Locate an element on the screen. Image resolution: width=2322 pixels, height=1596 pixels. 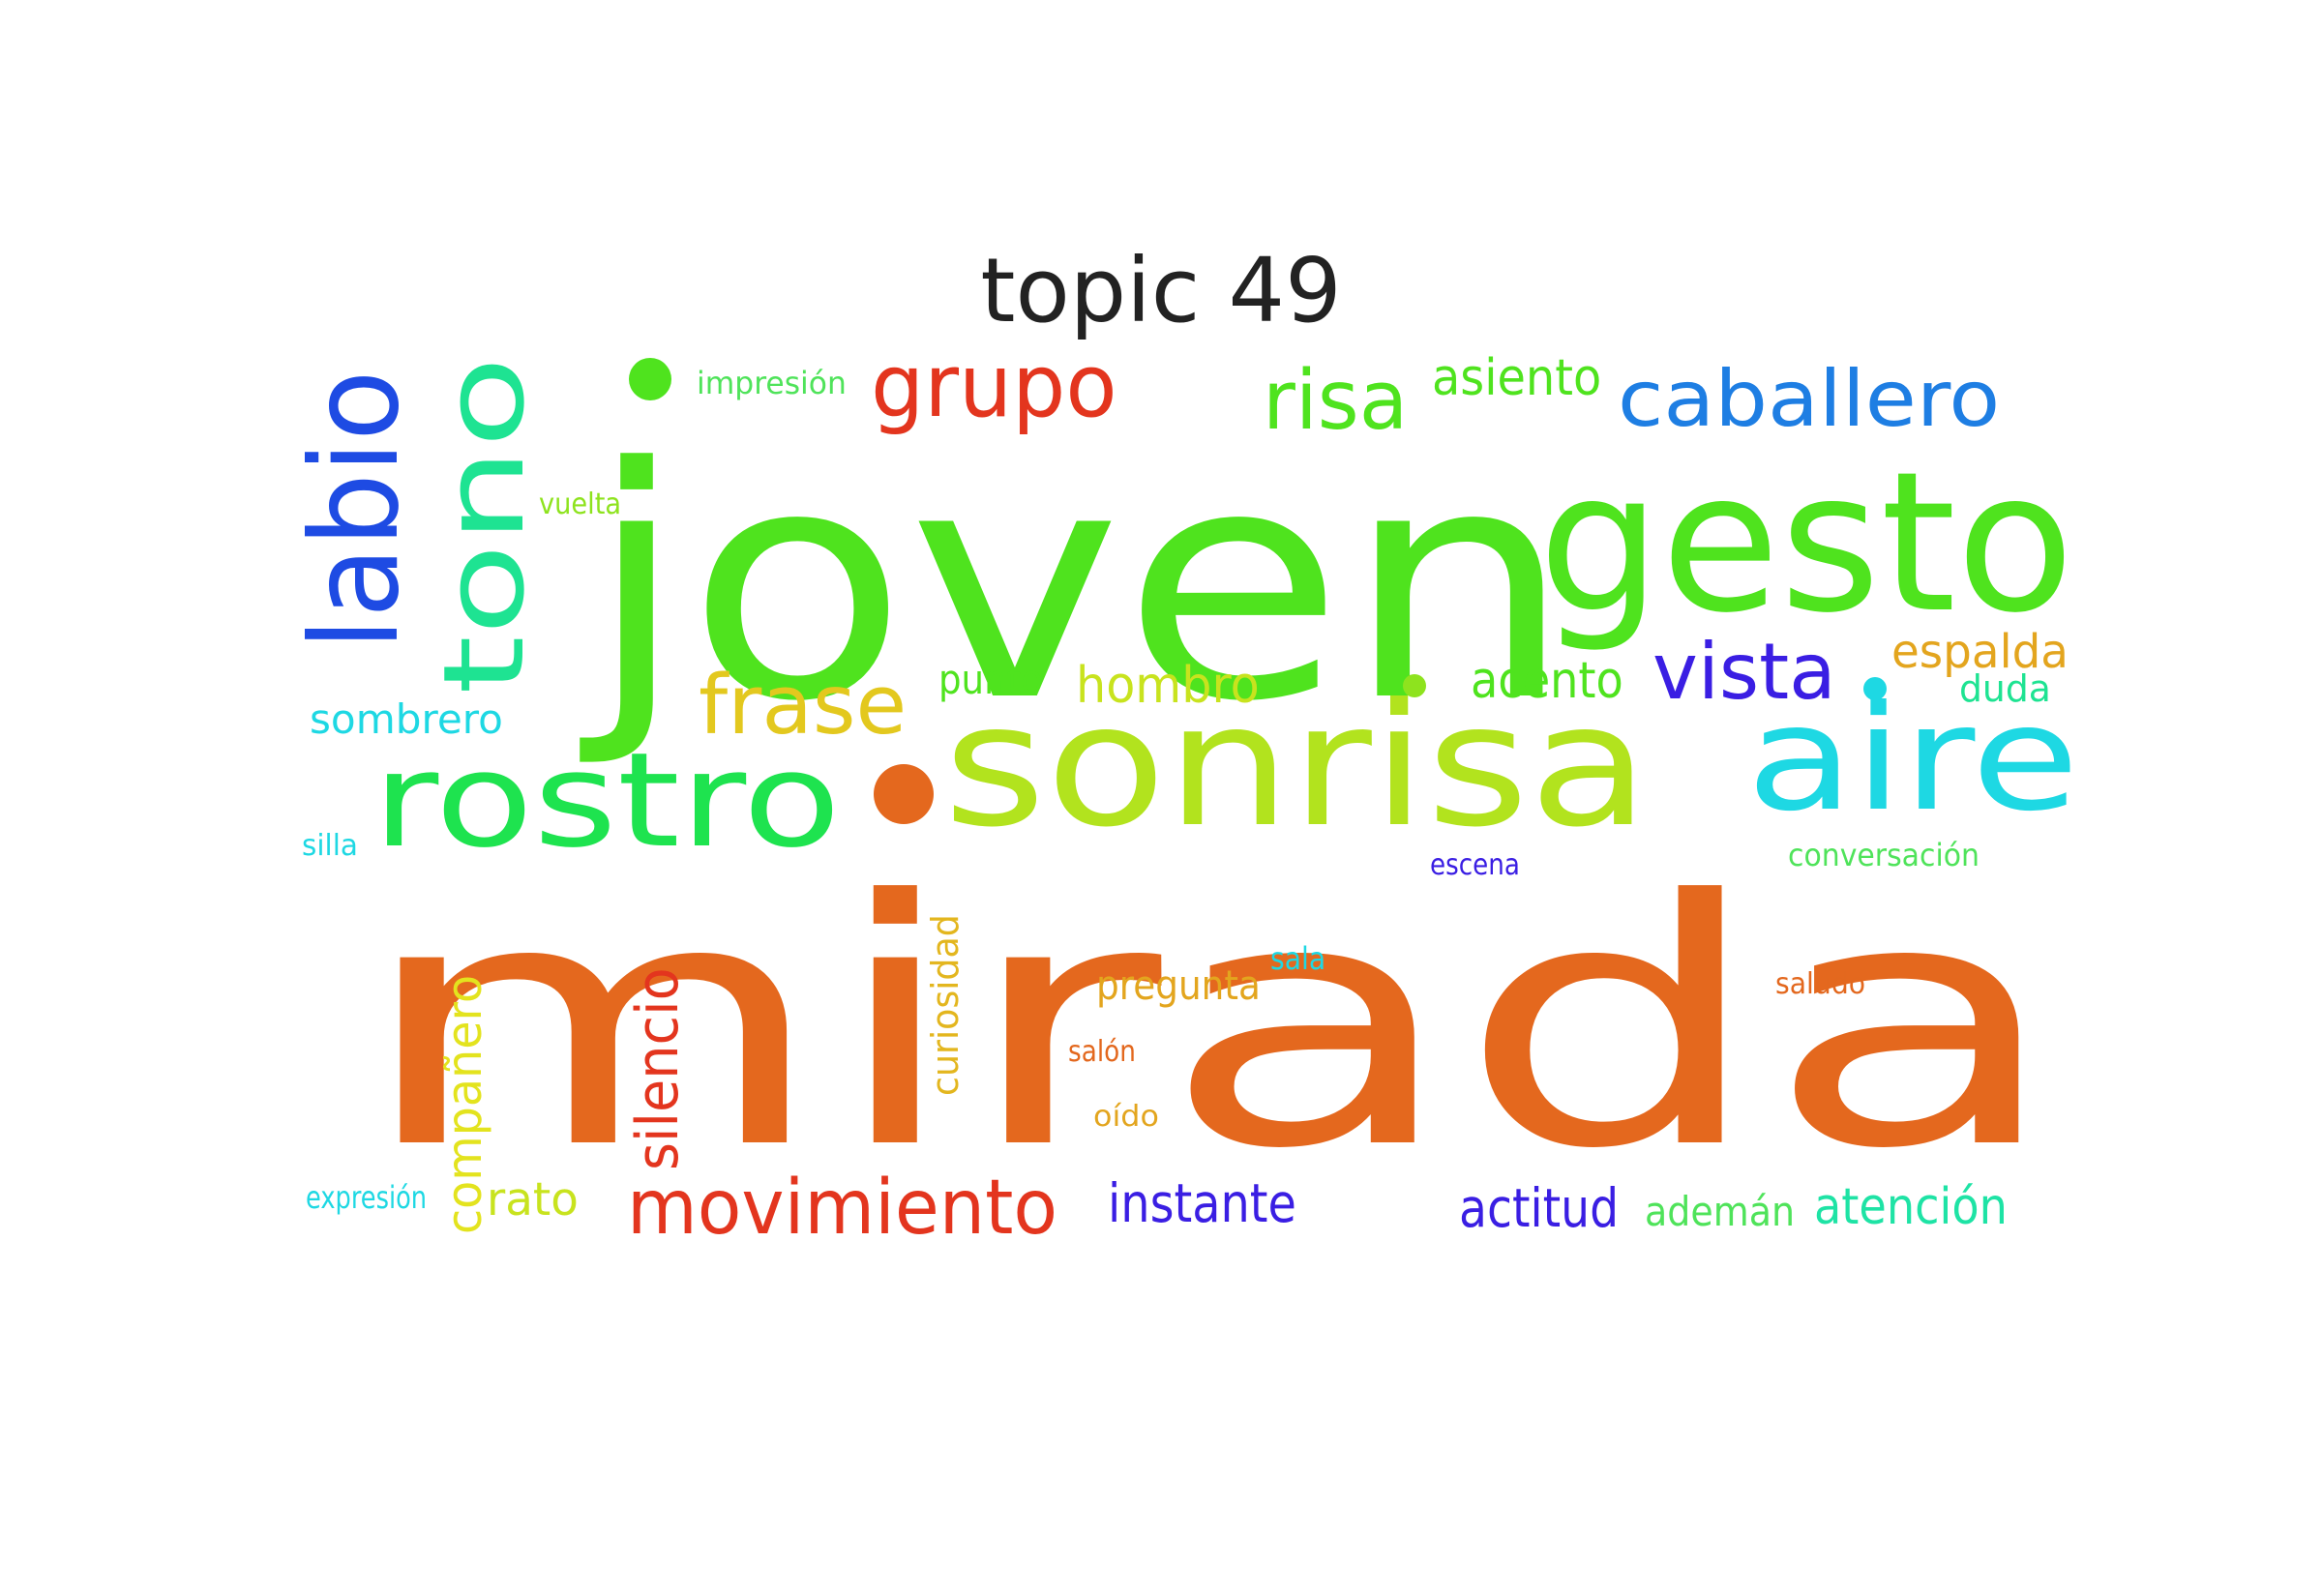
cloud-word: movimiento is located at coordinates (842, 1208).